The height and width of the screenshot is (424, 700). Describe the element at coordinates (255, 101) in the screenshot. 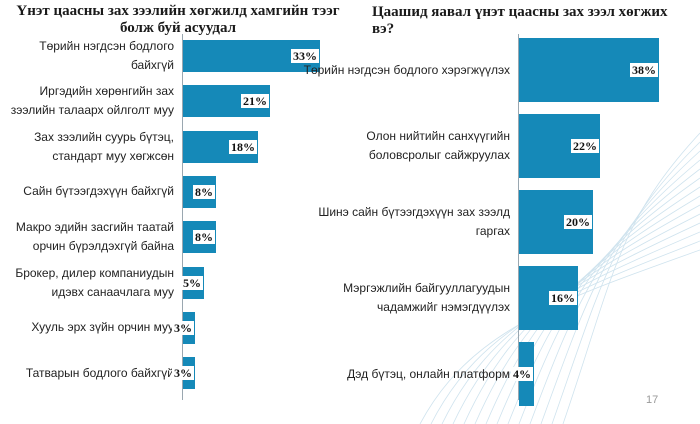

I see `data-label: 21%` at that location.